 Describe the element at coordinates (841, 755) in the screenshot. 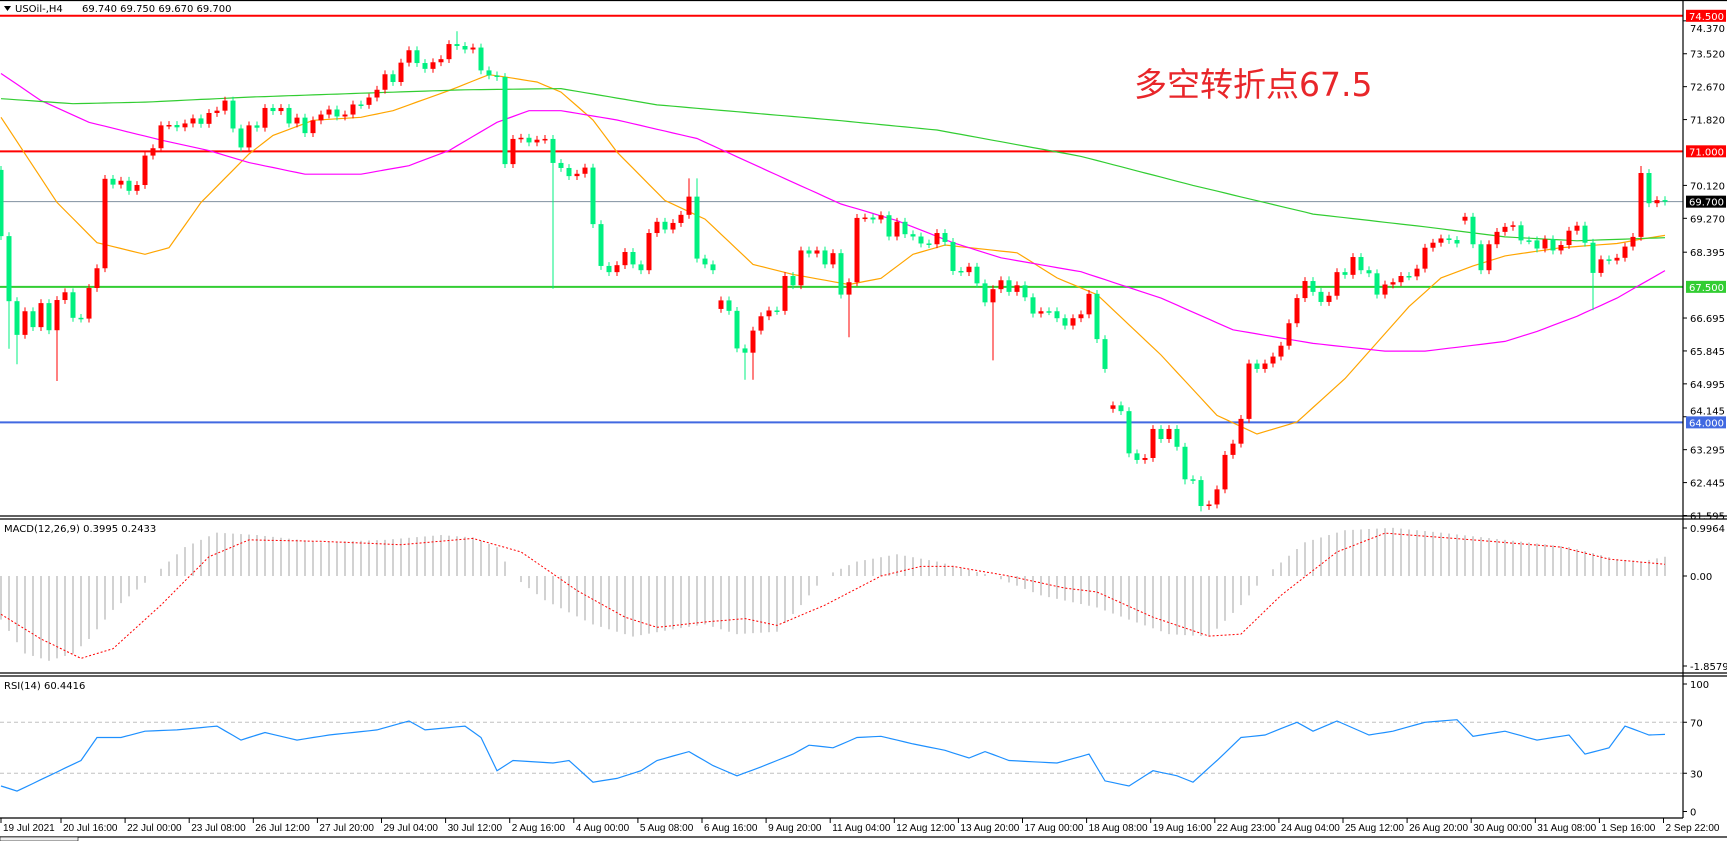

I see `rsi-panel` at that location.